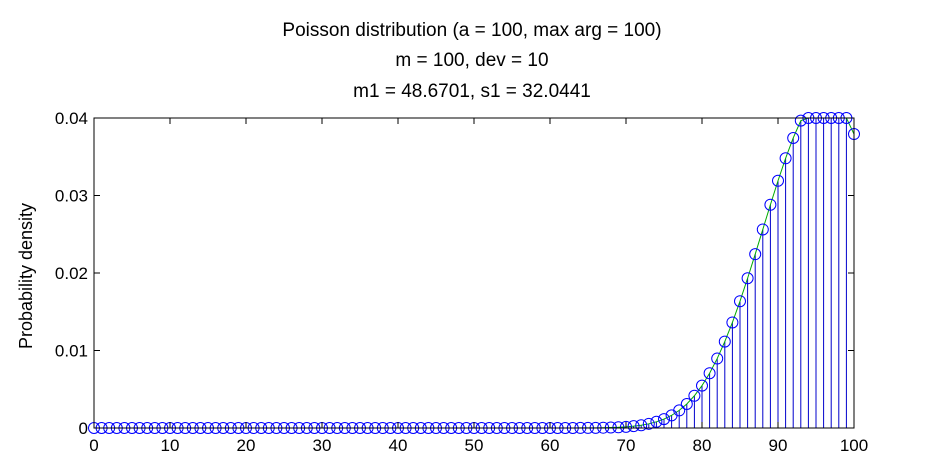 The image size is (946, 473). I want to click on y-tick-label: 0.02, so click(71, 273).